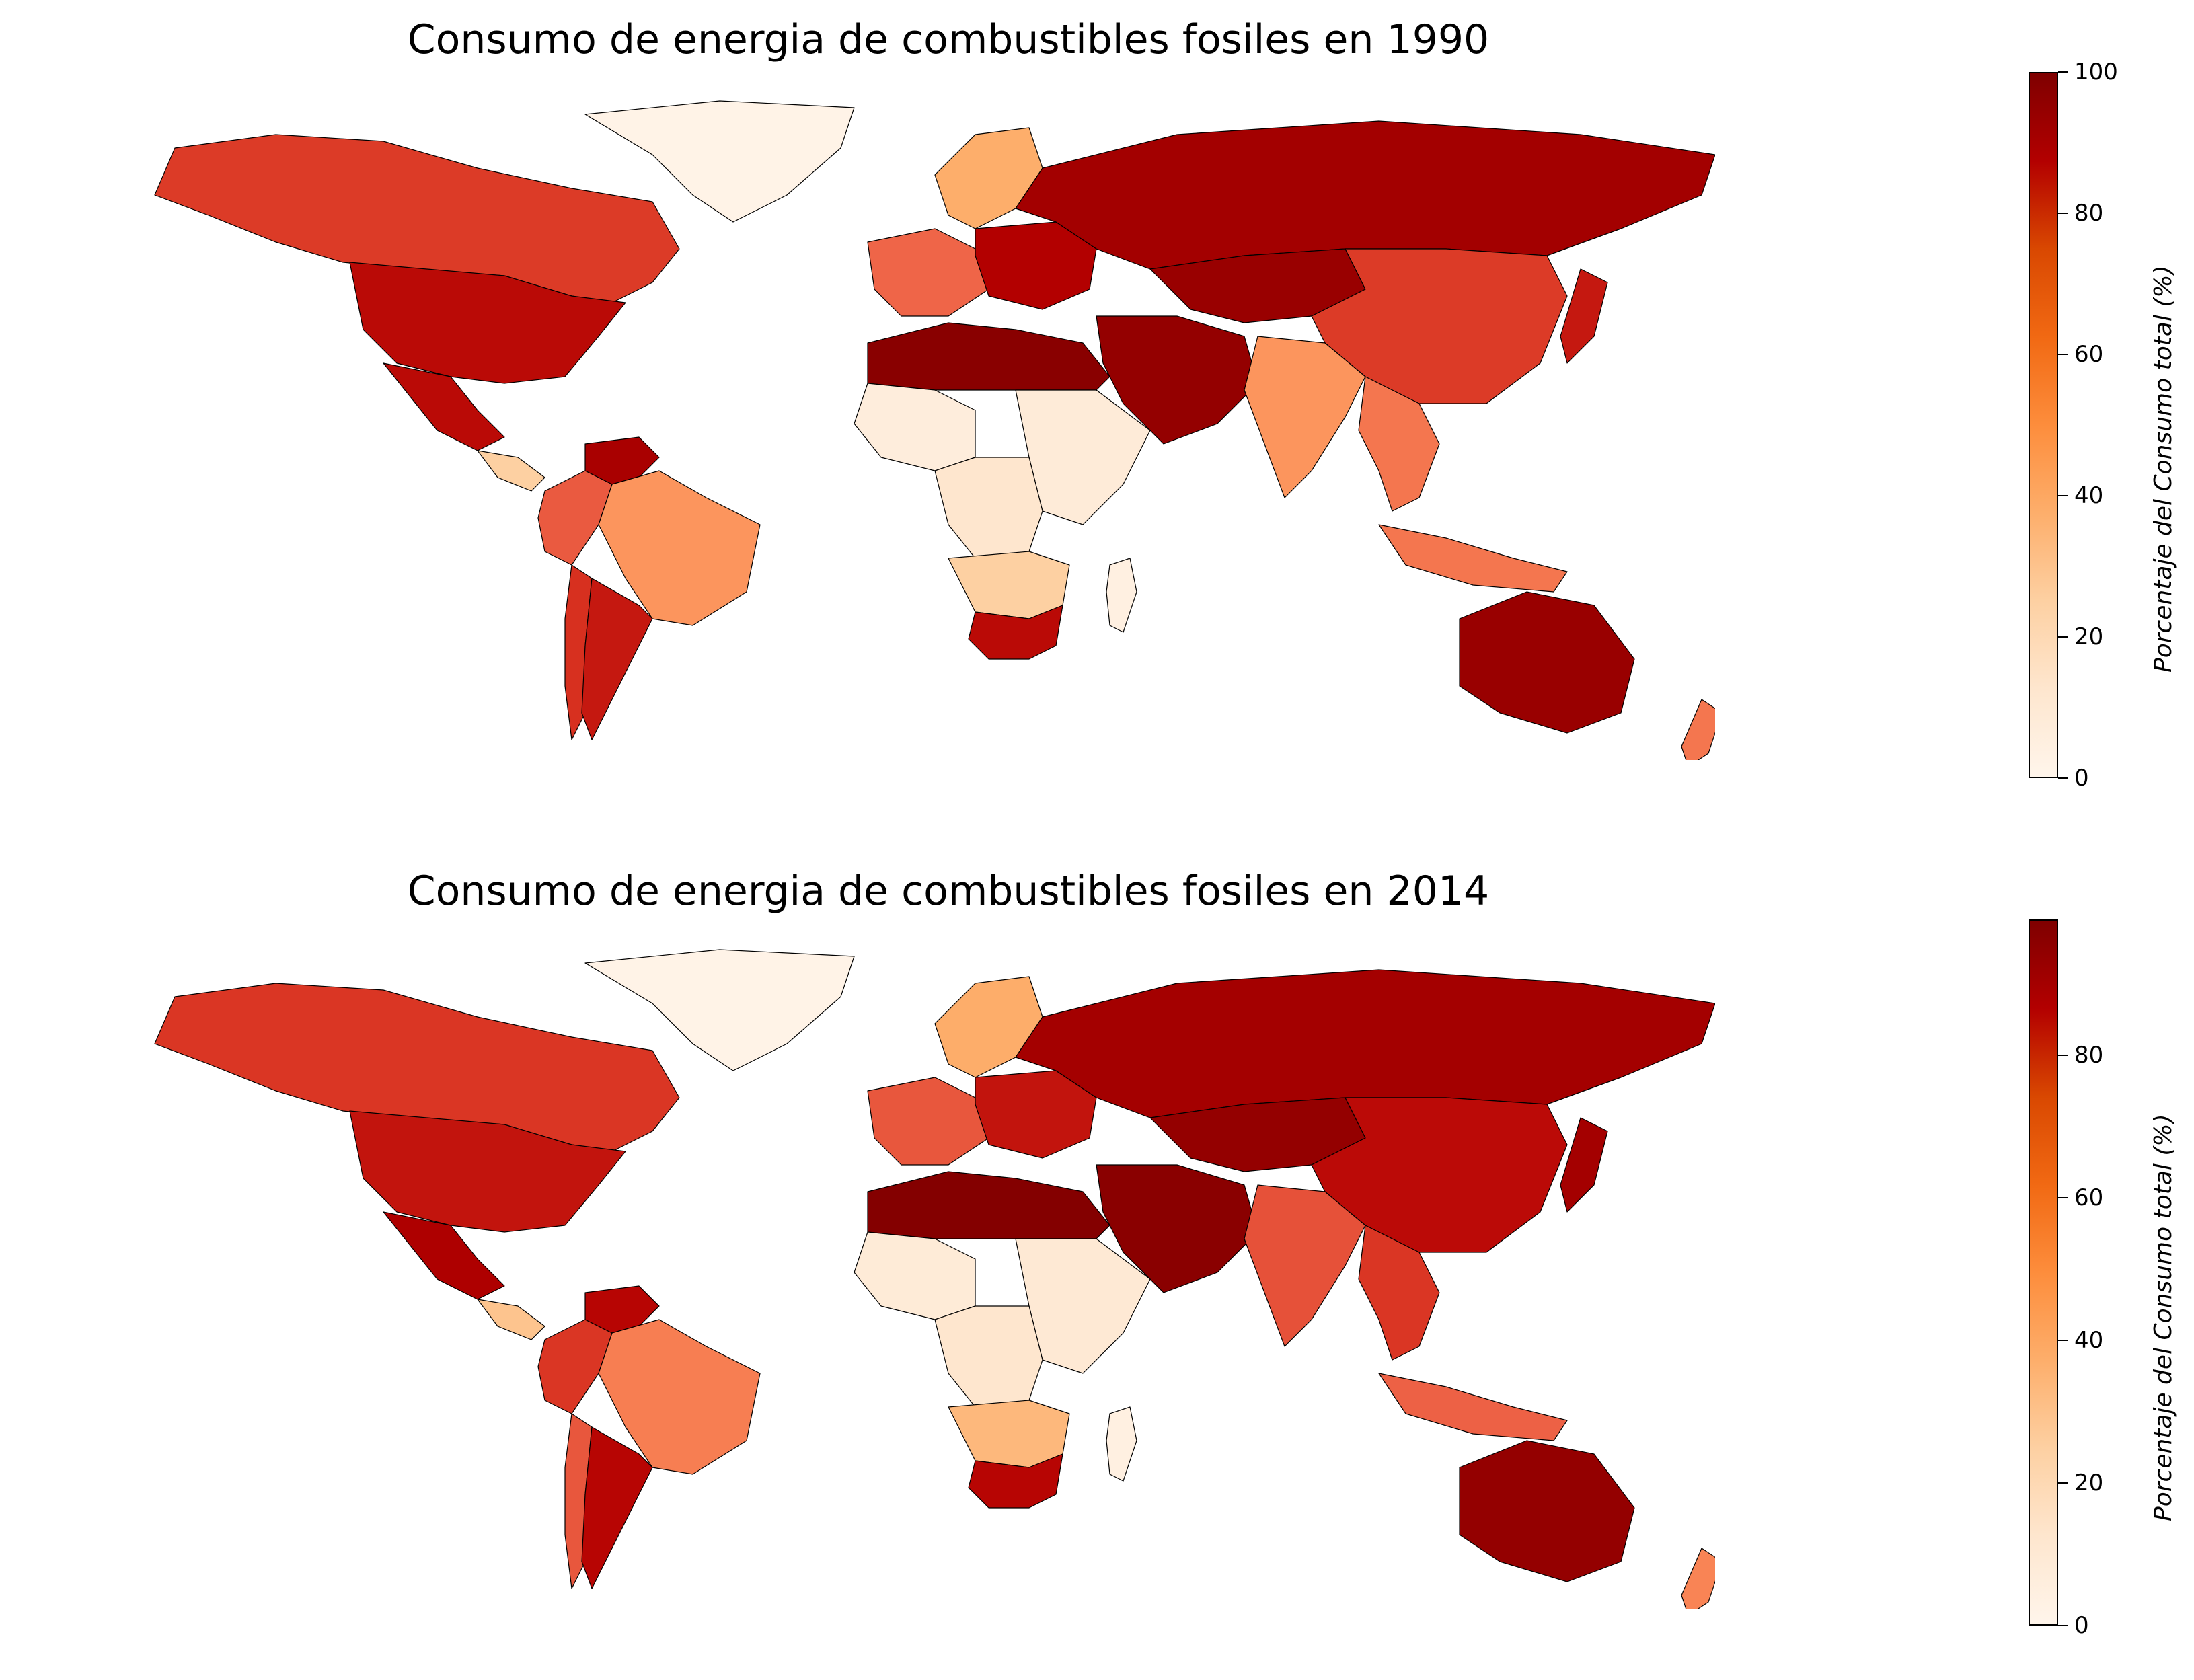 This screenshot has width=2194, height=1680. I want to click on colorbar-title-2014: Porcentaje del Consumo total (%), so click(2163, 1317).